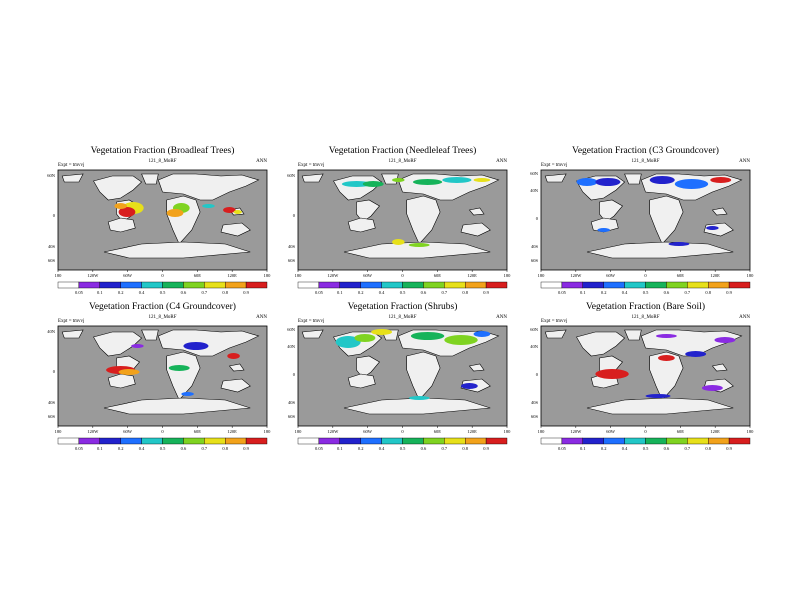  Describe the element at coordinates (162, 288) in the screenshot. I see `colorbar: 0.05 0.1 0.2 0.4 0.5 0.6 0.7 0.8 0.9` at that location.